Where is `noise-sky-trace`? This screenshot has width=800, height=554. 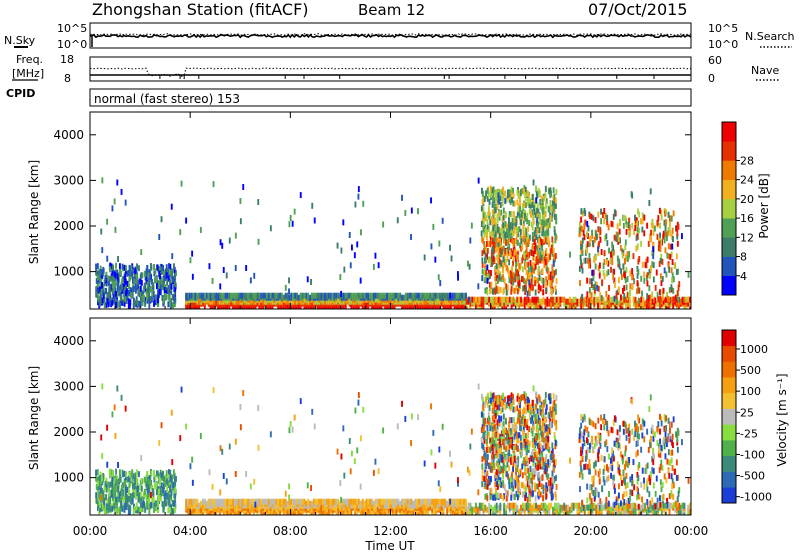 noise-sky-trace is located at coordinates (390, 40).